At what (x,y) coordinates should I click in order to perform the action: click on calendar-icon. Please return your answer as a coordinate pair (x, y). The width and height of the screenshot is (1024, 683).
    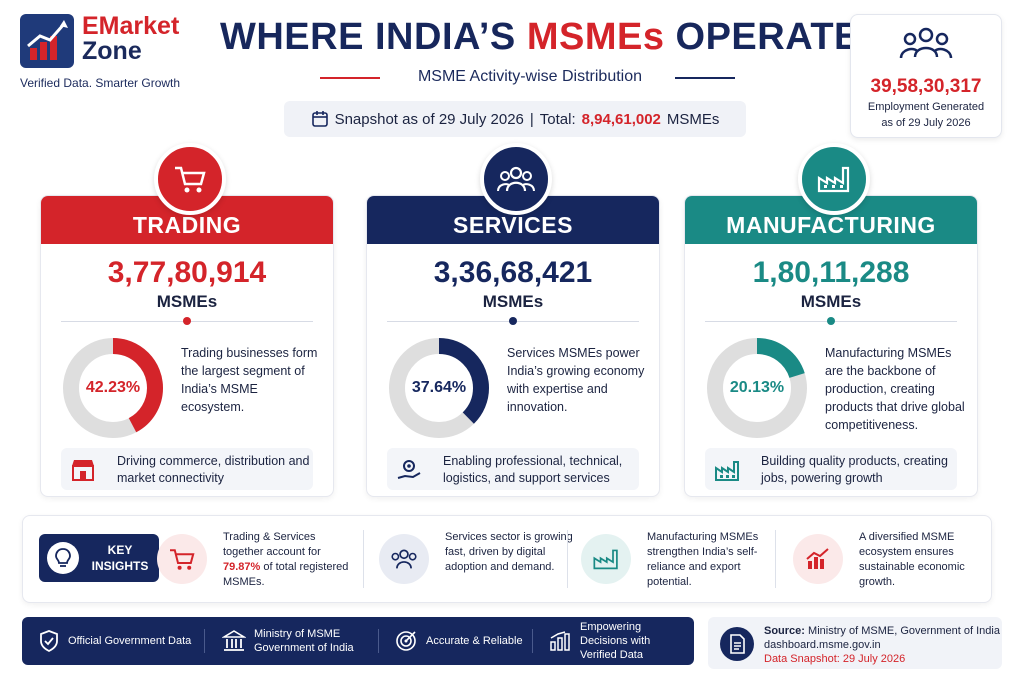
    Looking at the image, I should click on (319, 119).